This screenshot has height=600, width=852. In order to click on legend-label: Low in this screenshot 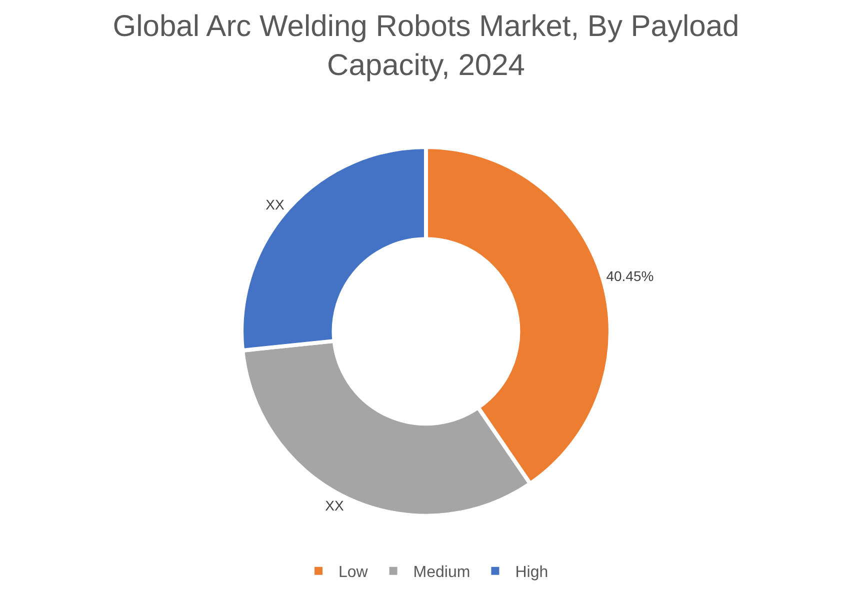, I will do `click(353, 573)`.